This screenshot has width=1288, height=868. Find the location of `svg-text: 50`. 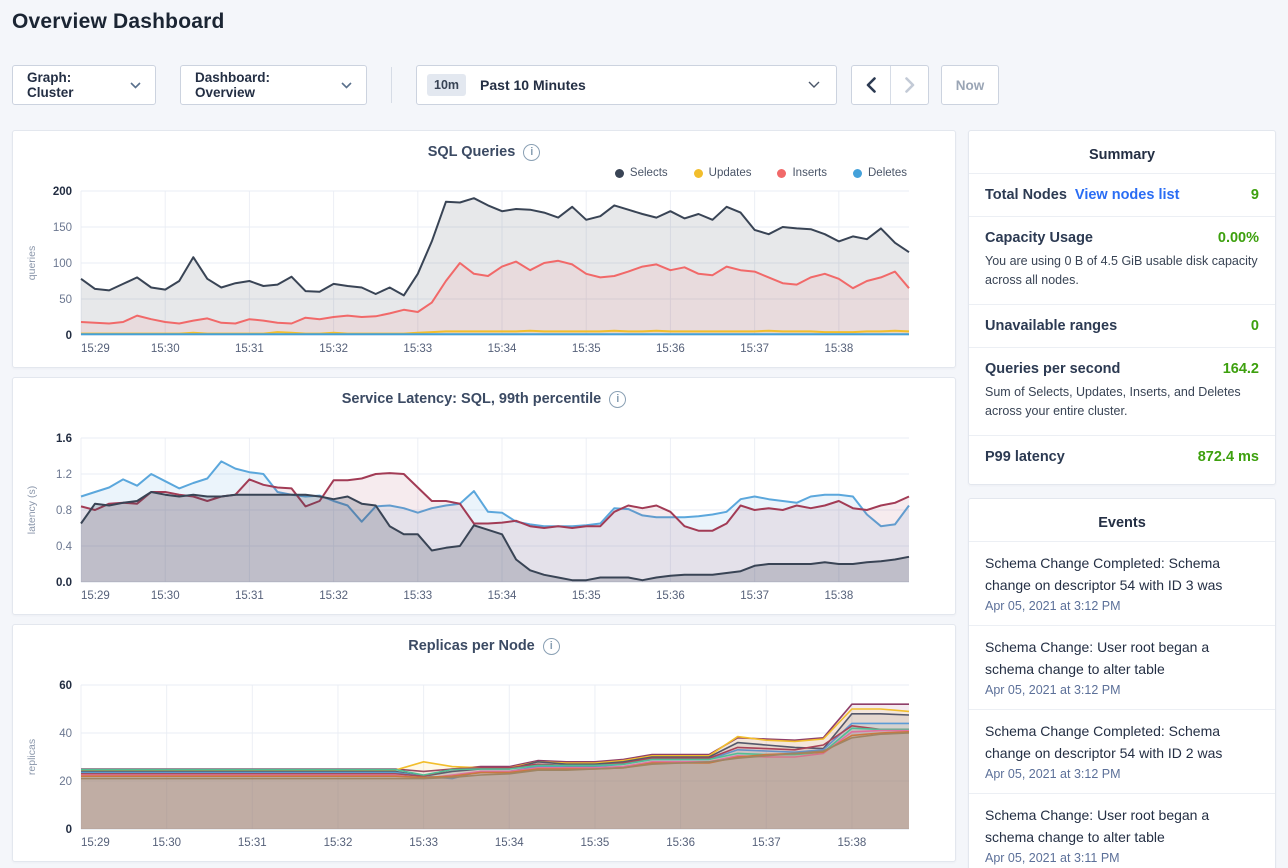

svg-text: 50 is located at coordinates (65, 300).